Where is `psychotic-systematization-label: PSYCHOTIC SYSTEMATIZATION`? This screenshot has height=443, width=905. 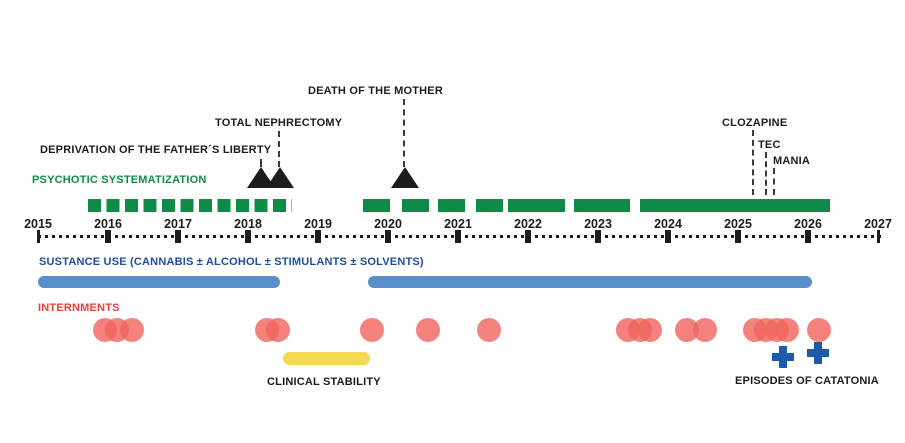
psychotic-systematization-label: PSYCHOTIC SYSTEMATIZATION is located at coordinates (119, 180).